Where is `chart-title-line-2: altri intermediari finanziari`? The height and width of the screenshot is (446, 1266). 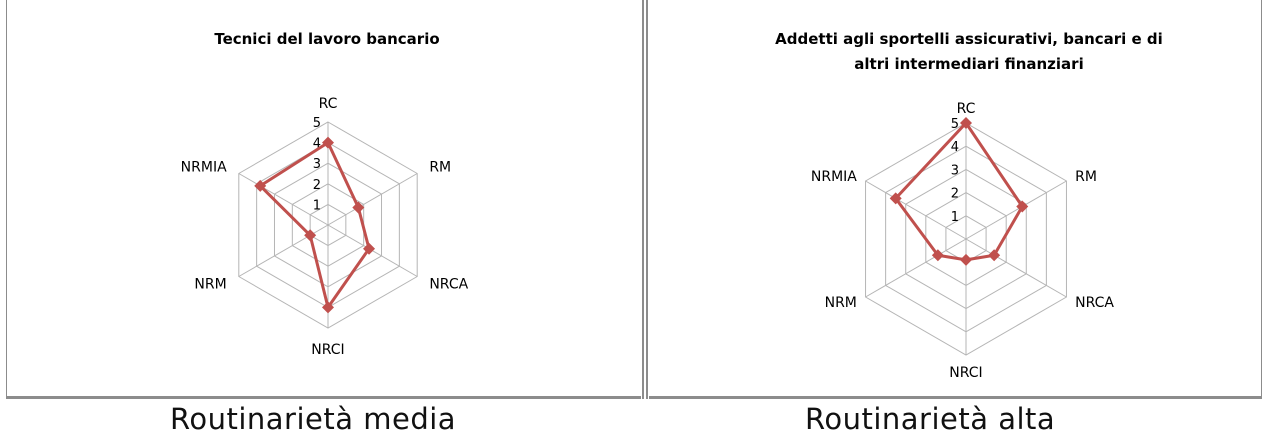
chart-title-line-2: altri intermediari finanziari is located at coordinates (968, 64).